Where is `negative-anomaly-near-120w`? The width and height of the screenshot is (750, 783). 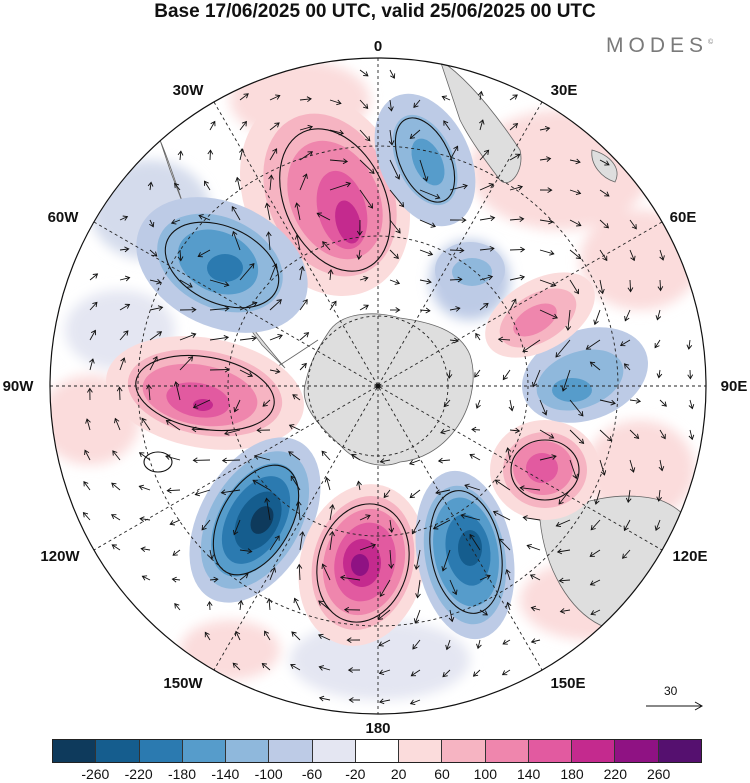
negative-anomaly-near-120w is located at coordinates (255, 520).